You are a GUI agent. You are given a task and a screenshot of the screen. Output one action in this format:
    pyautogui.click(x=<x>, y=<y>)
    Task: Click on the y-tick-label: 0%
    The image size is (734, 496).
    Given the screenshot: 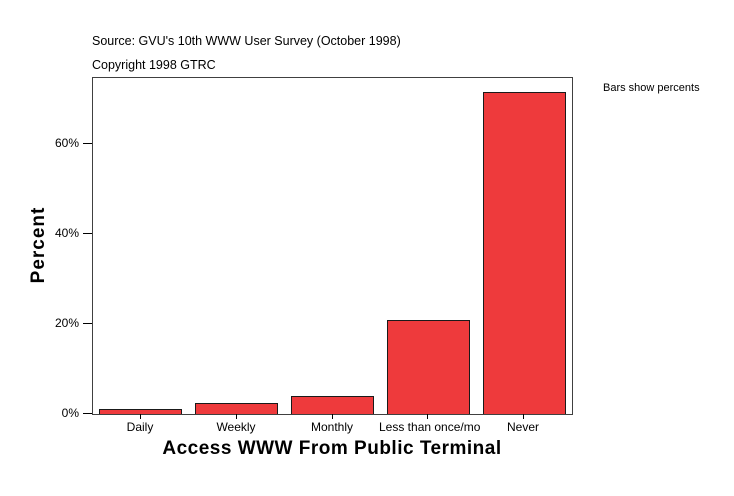 What is the action you would take?
    pyautogui.click(x=70, y=413)
    